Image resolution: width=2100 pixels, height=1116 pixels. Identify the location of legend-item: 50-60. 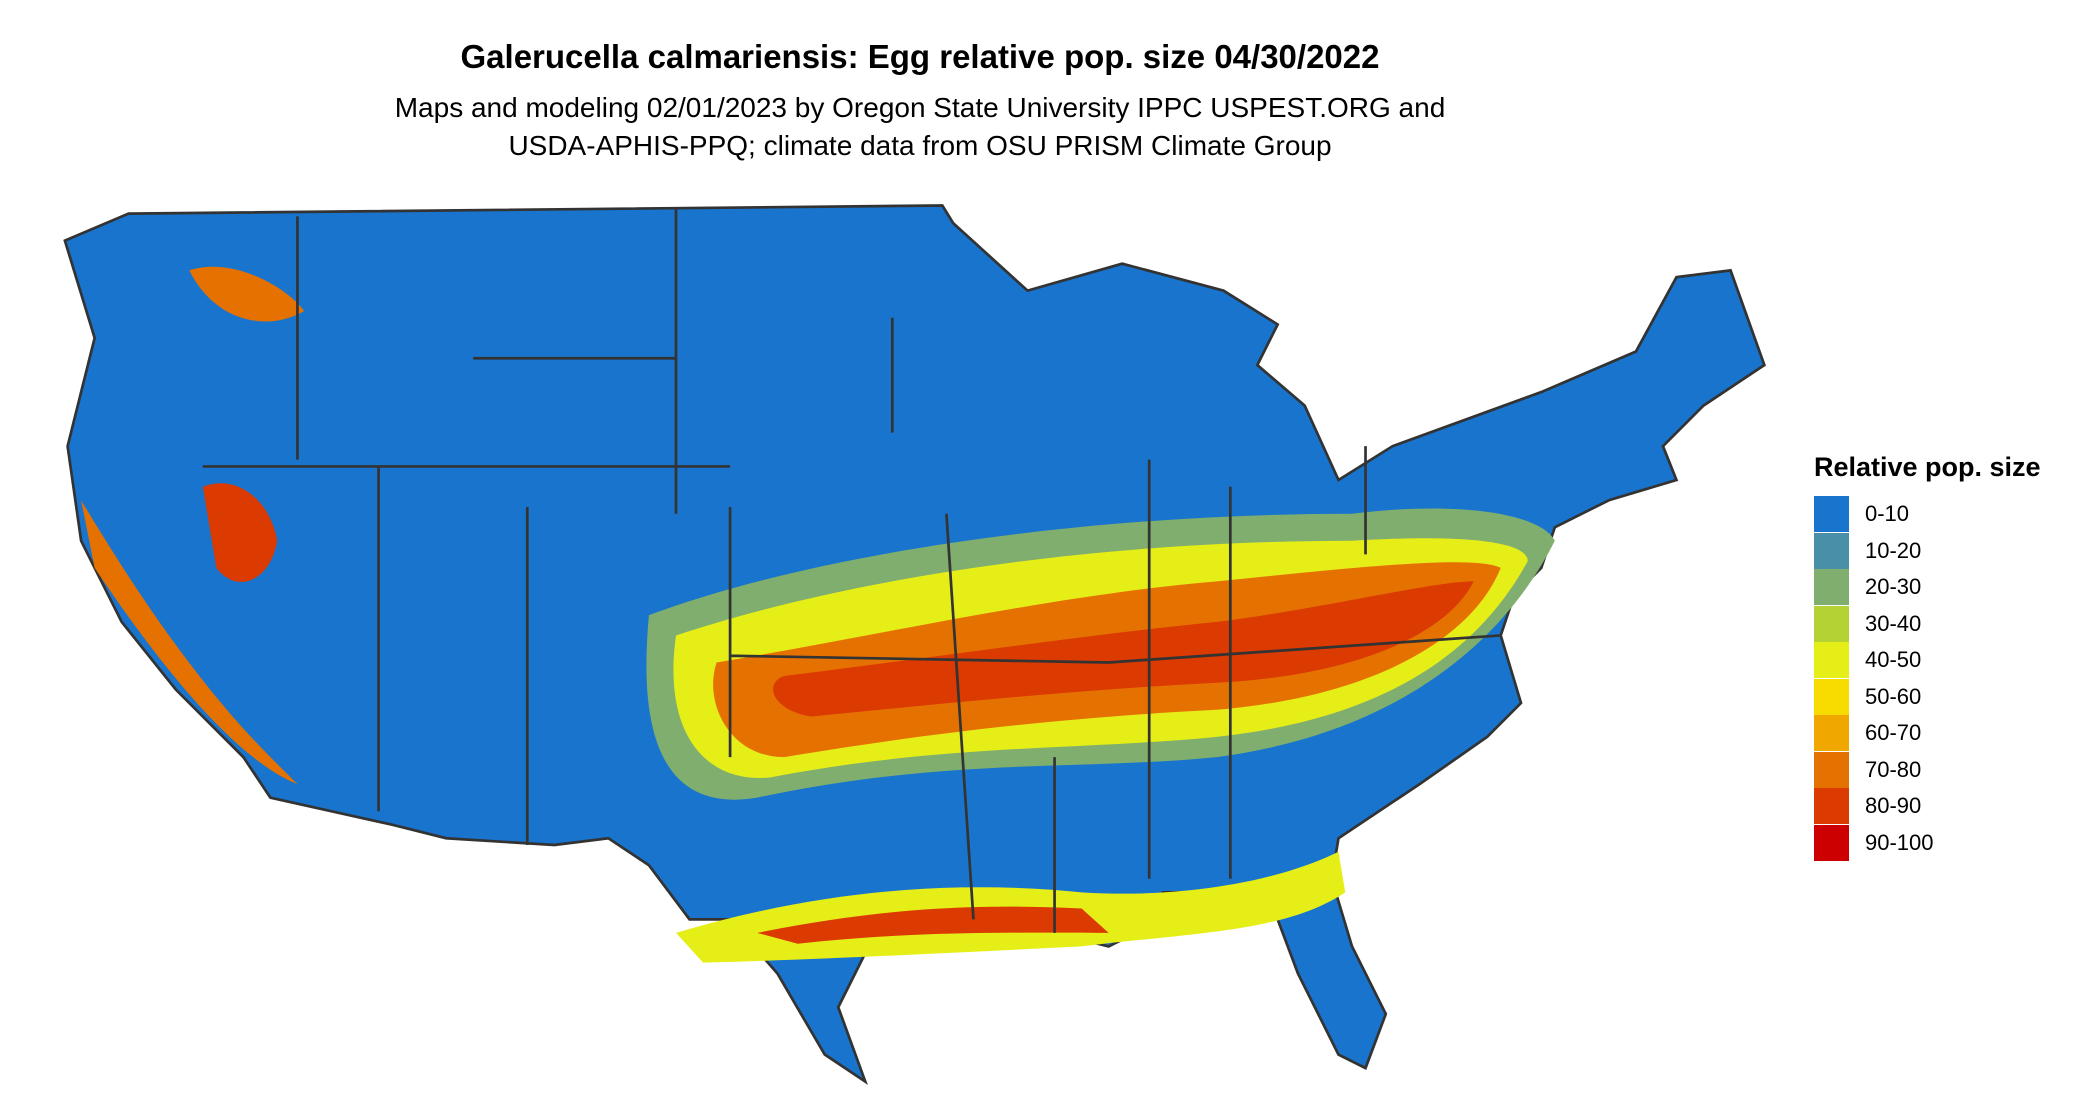
(1868, 696).